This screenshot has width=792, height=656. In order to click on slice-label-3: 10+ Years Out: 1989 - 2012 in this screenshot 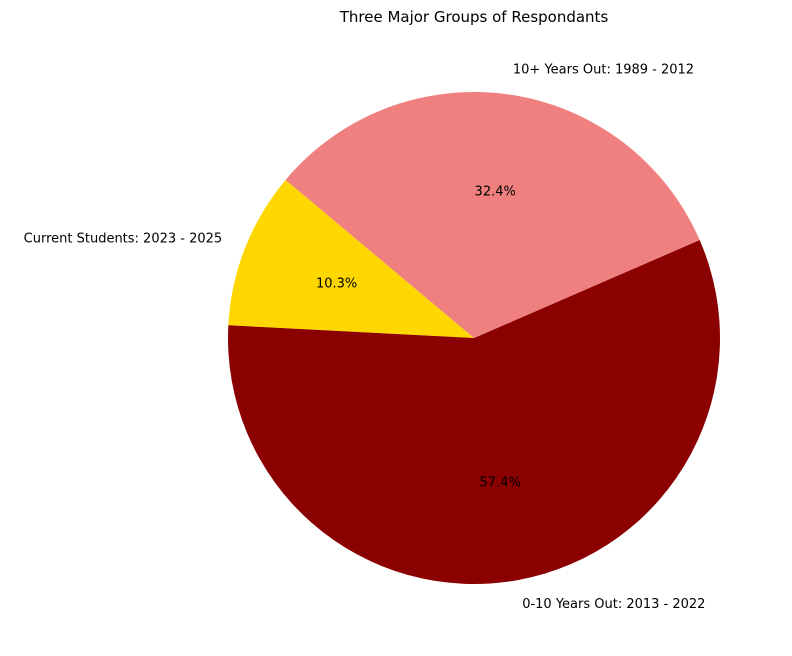, I will do `click(603, 70)`.